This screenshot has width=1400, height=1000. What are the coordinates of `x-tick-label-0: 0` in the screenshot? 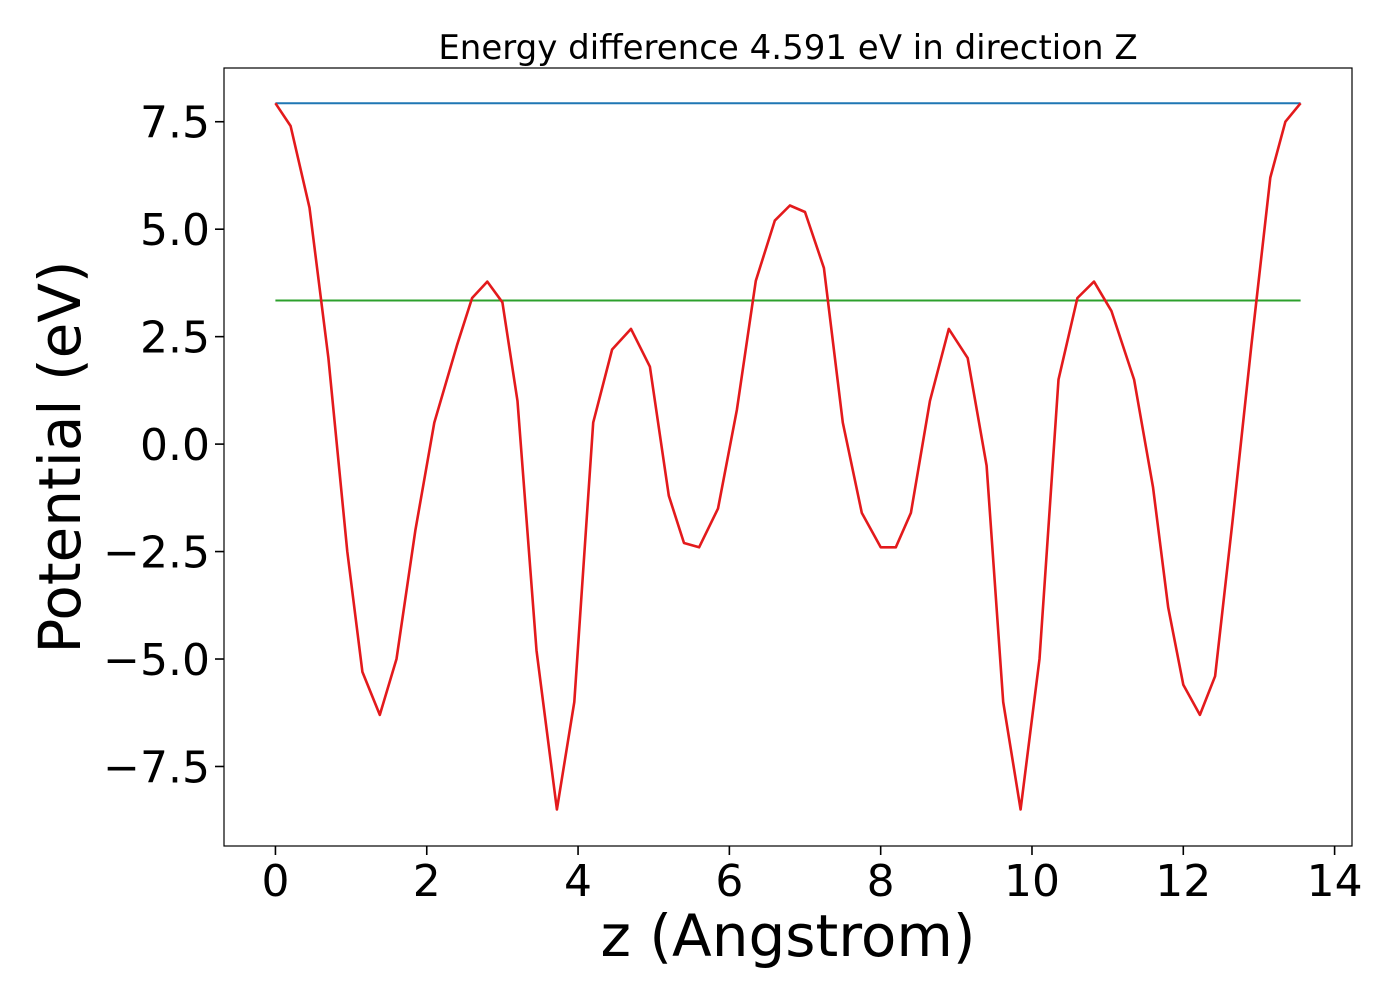 It's located at (275, 881).